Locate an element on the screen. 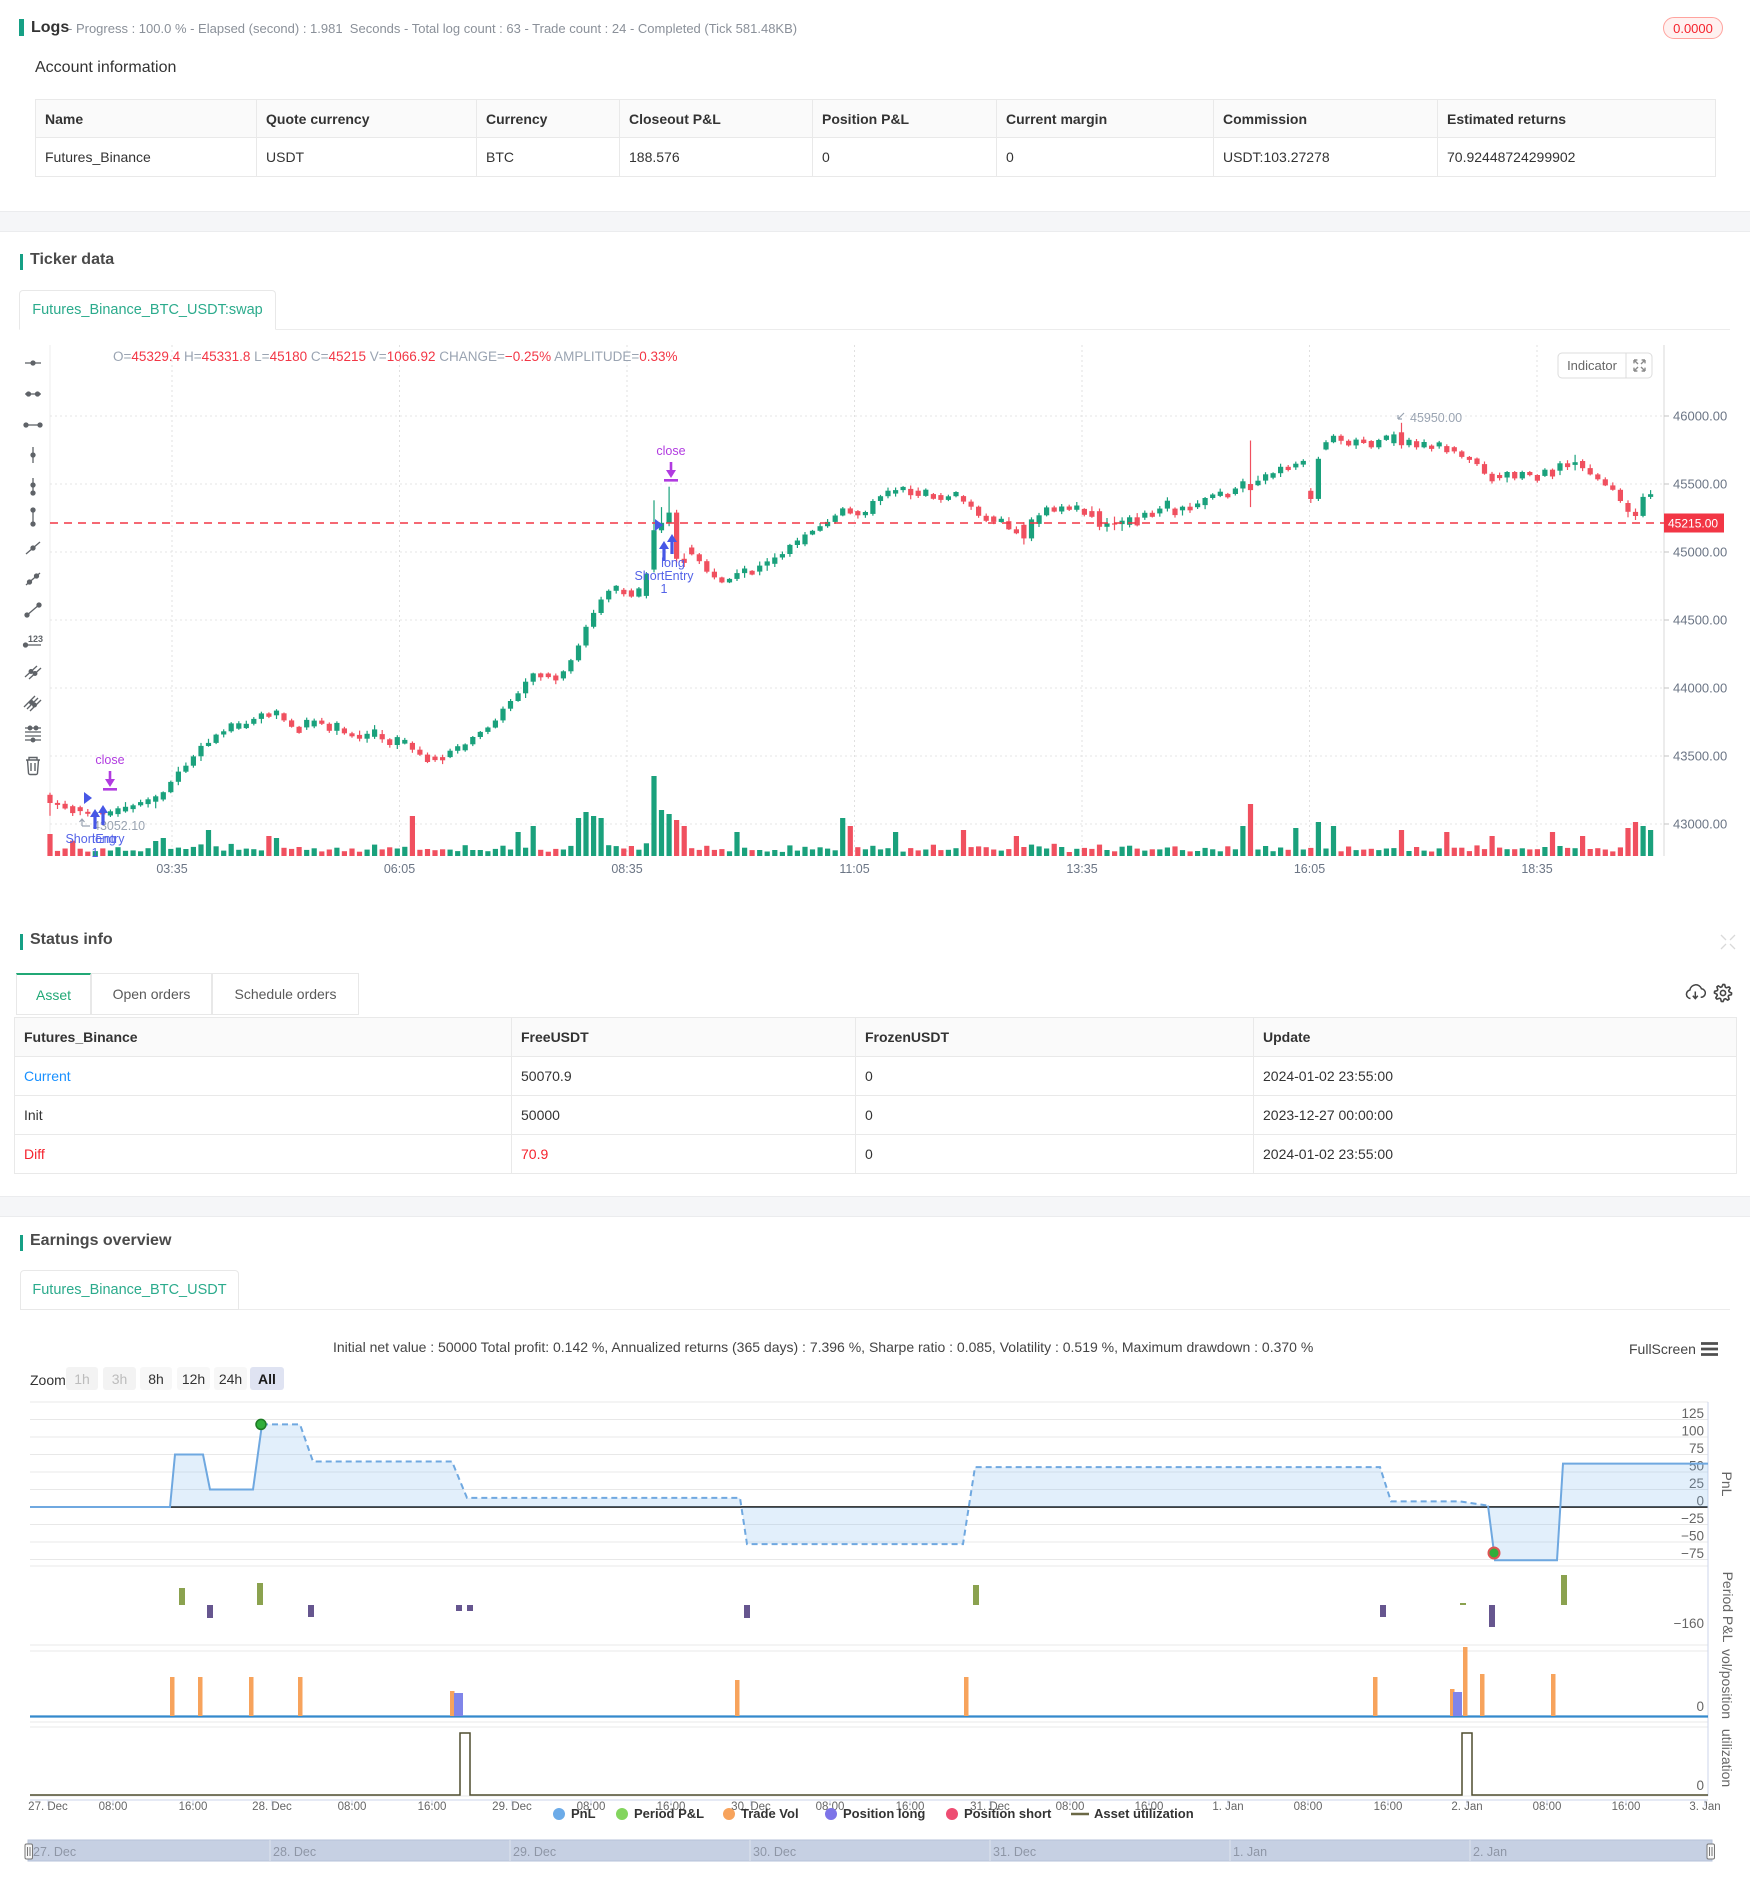 This screenshot has width=1750, height=1892. svg-text: 18:35 is located at coordinates (1536, 869).